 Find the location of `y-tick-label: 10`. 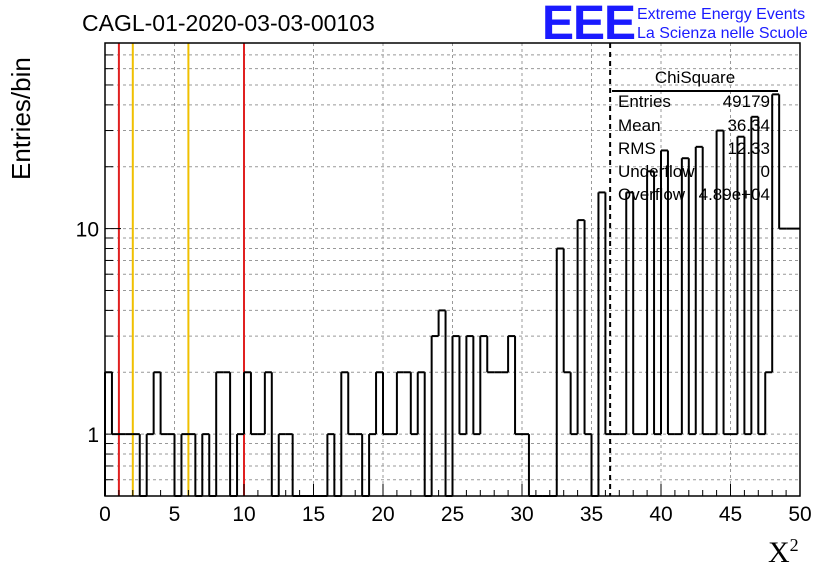

y-tick-label: 10 is located at coordinates (87, 230).